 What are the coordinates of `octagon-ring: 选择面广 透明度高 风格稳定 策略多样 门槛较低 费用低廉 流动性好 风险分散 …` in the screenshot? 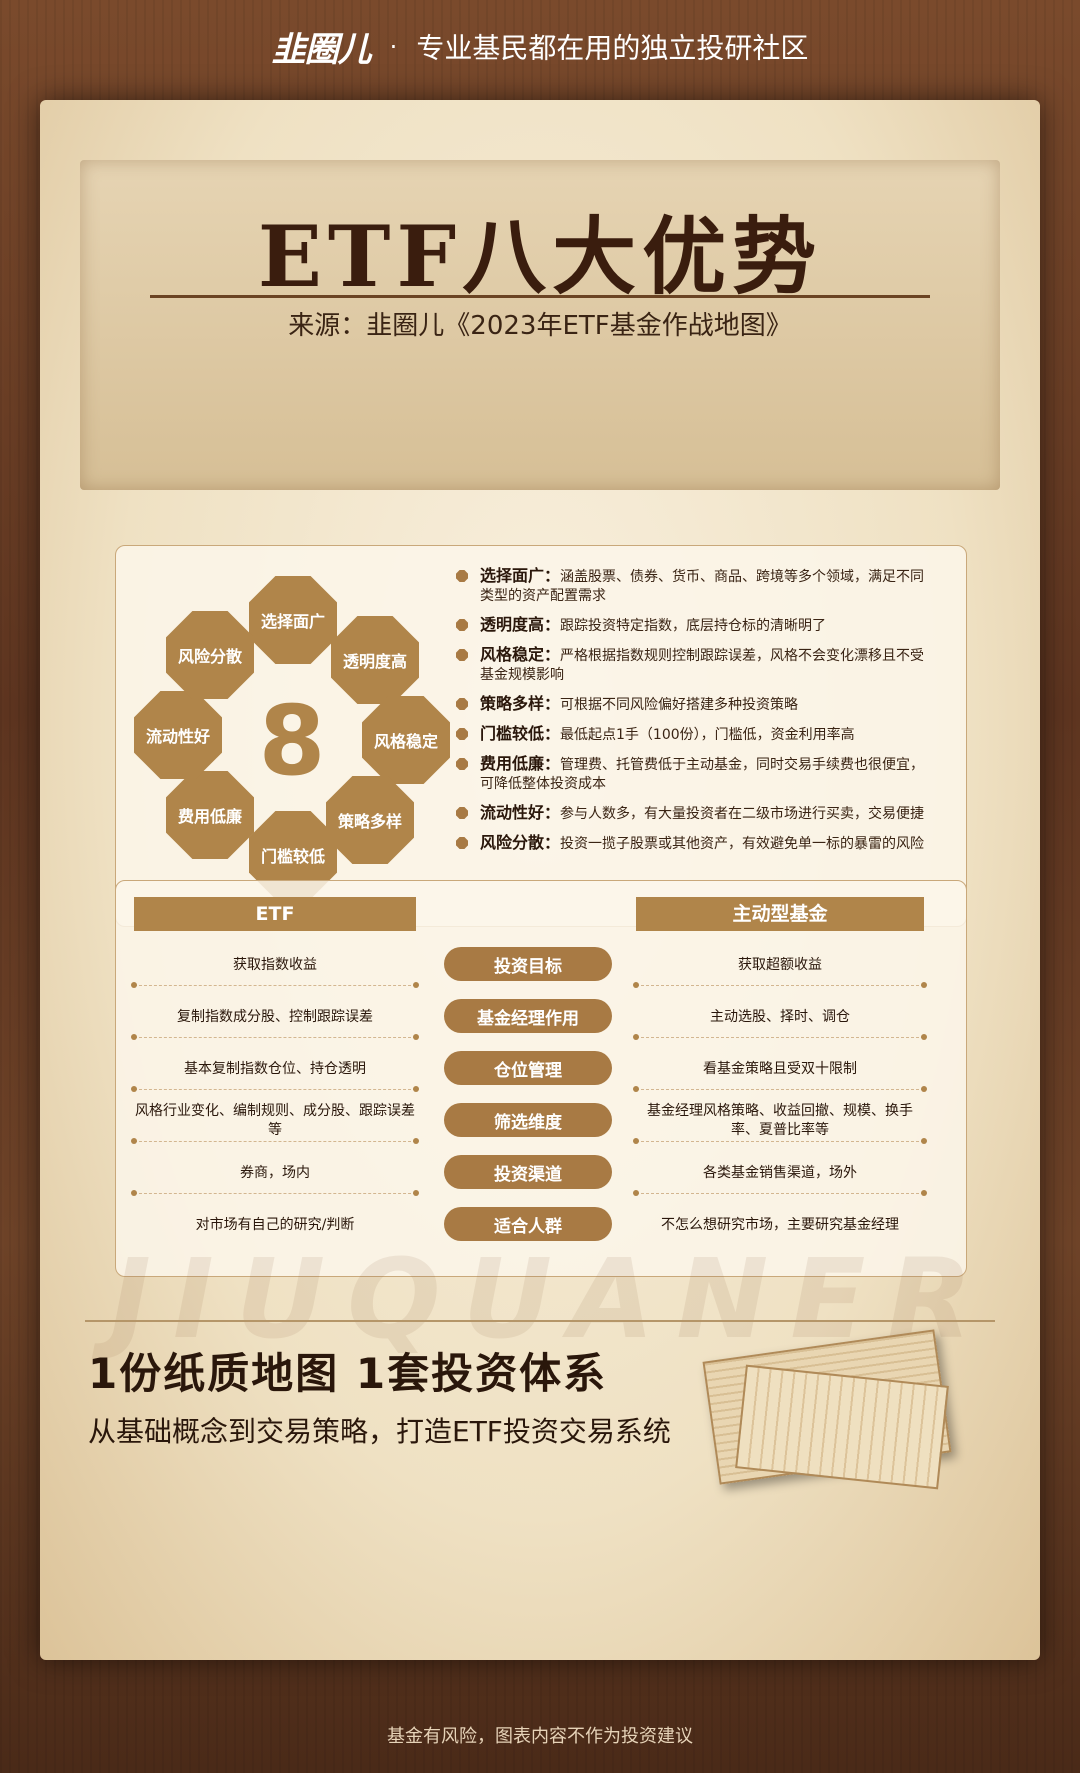 It's located at (291, 736).